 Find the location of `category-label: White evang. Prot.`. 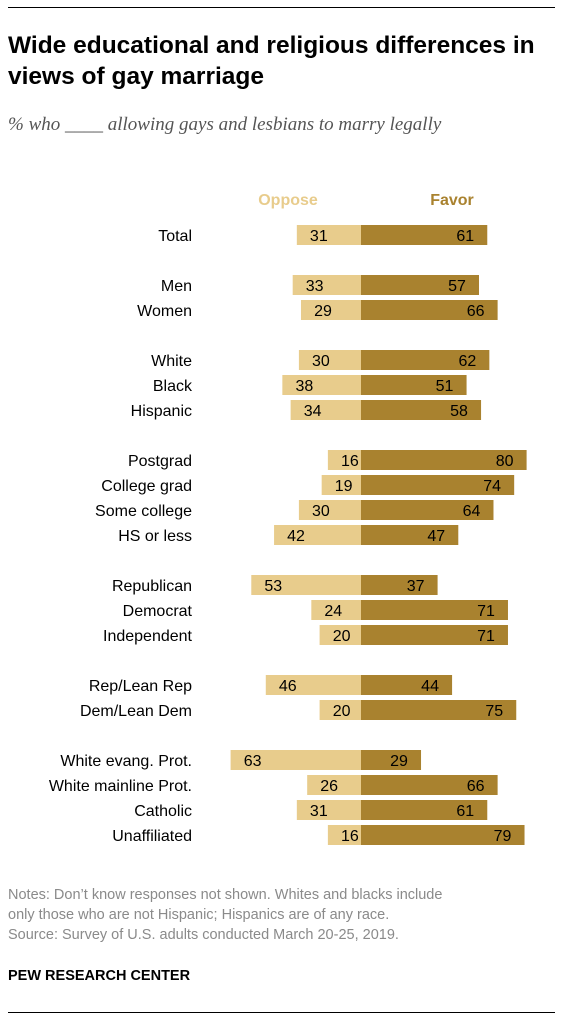

category-label: White evang. Prot. is located at coordinates (126, 761).